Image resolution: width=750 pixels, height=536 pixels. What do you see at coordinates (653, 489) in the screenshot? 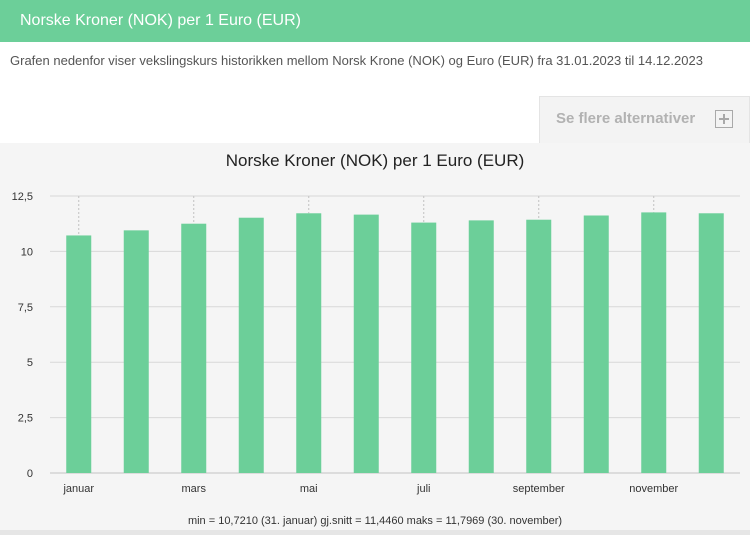
I see `x-tick-label: november` at bounding box center [653, 489].